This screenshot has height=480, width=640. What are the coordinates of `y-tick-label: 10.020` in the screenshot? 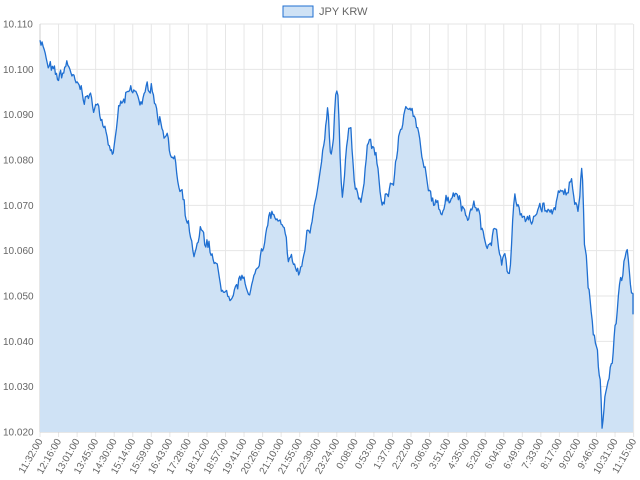 It's located at (18, 433).